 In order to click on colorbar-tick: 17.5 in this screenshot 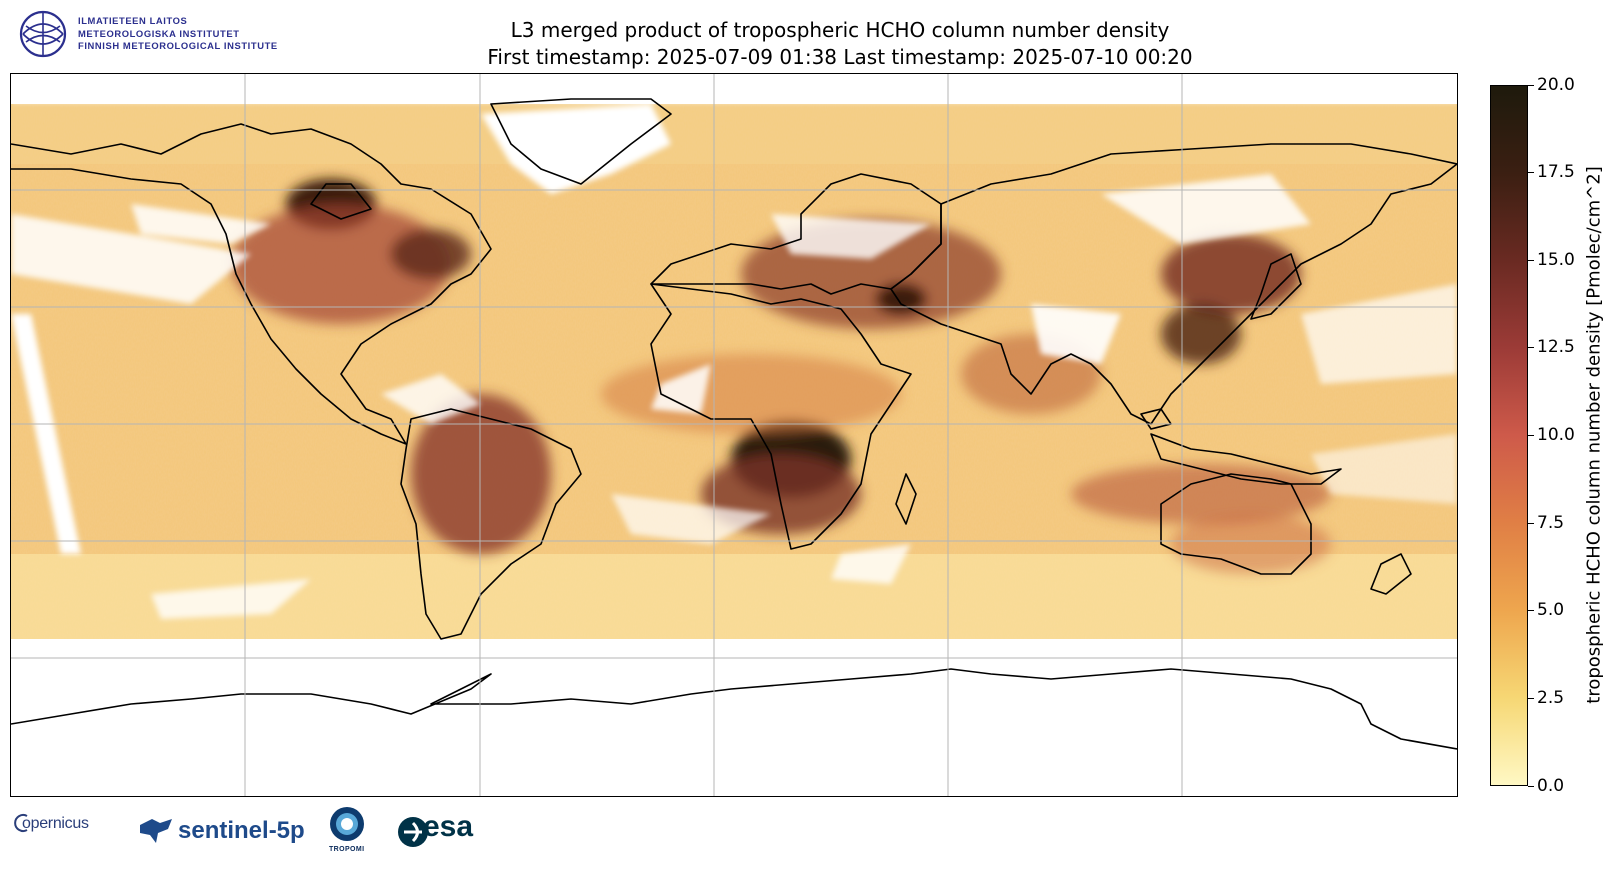, I will do `click(1558, 172)`.